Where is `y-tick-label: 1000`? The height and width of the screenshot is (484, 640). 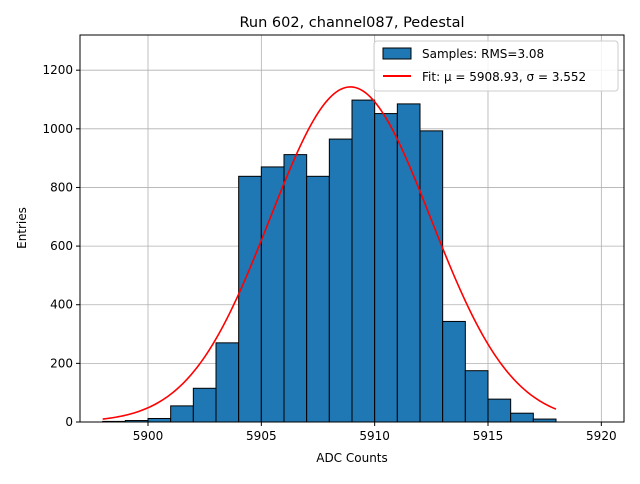
y-tick-label: 1000 is located at coordinates (57, 129).